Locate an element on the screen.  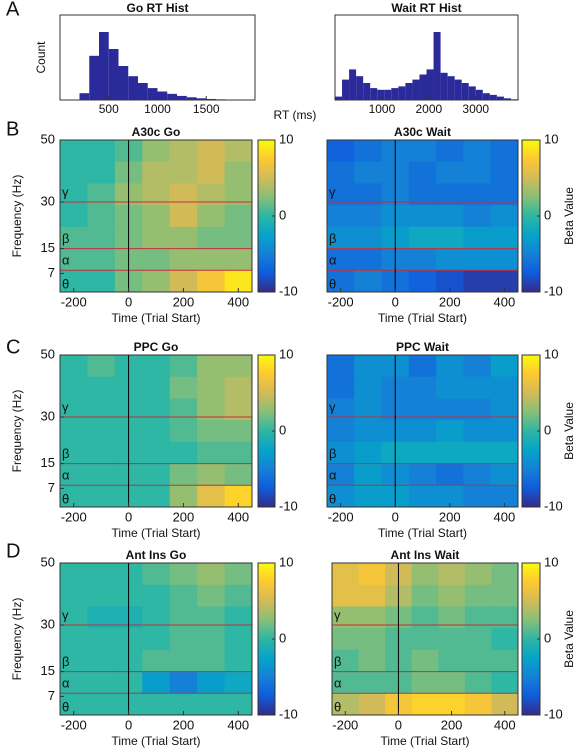
x-tick-label: -200 is located at coordinates (74, 516).